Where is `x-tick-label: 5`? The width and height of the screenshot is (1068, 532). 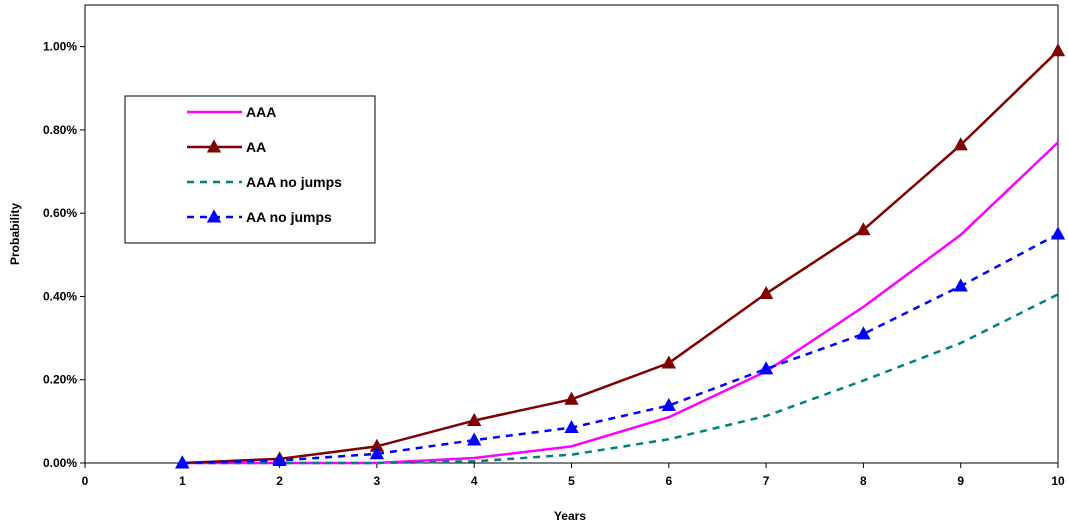 x-tick-label: 5 is located at coordinates (571, 481).